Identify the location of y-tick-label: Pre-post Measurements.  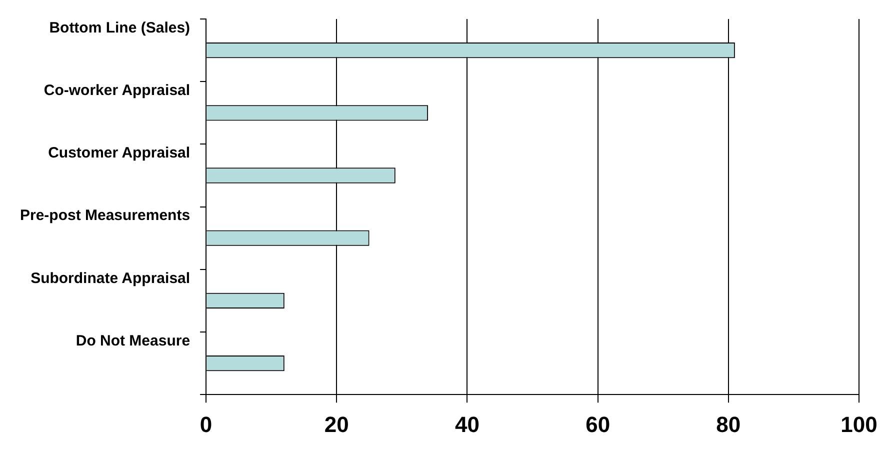
(105, 215).